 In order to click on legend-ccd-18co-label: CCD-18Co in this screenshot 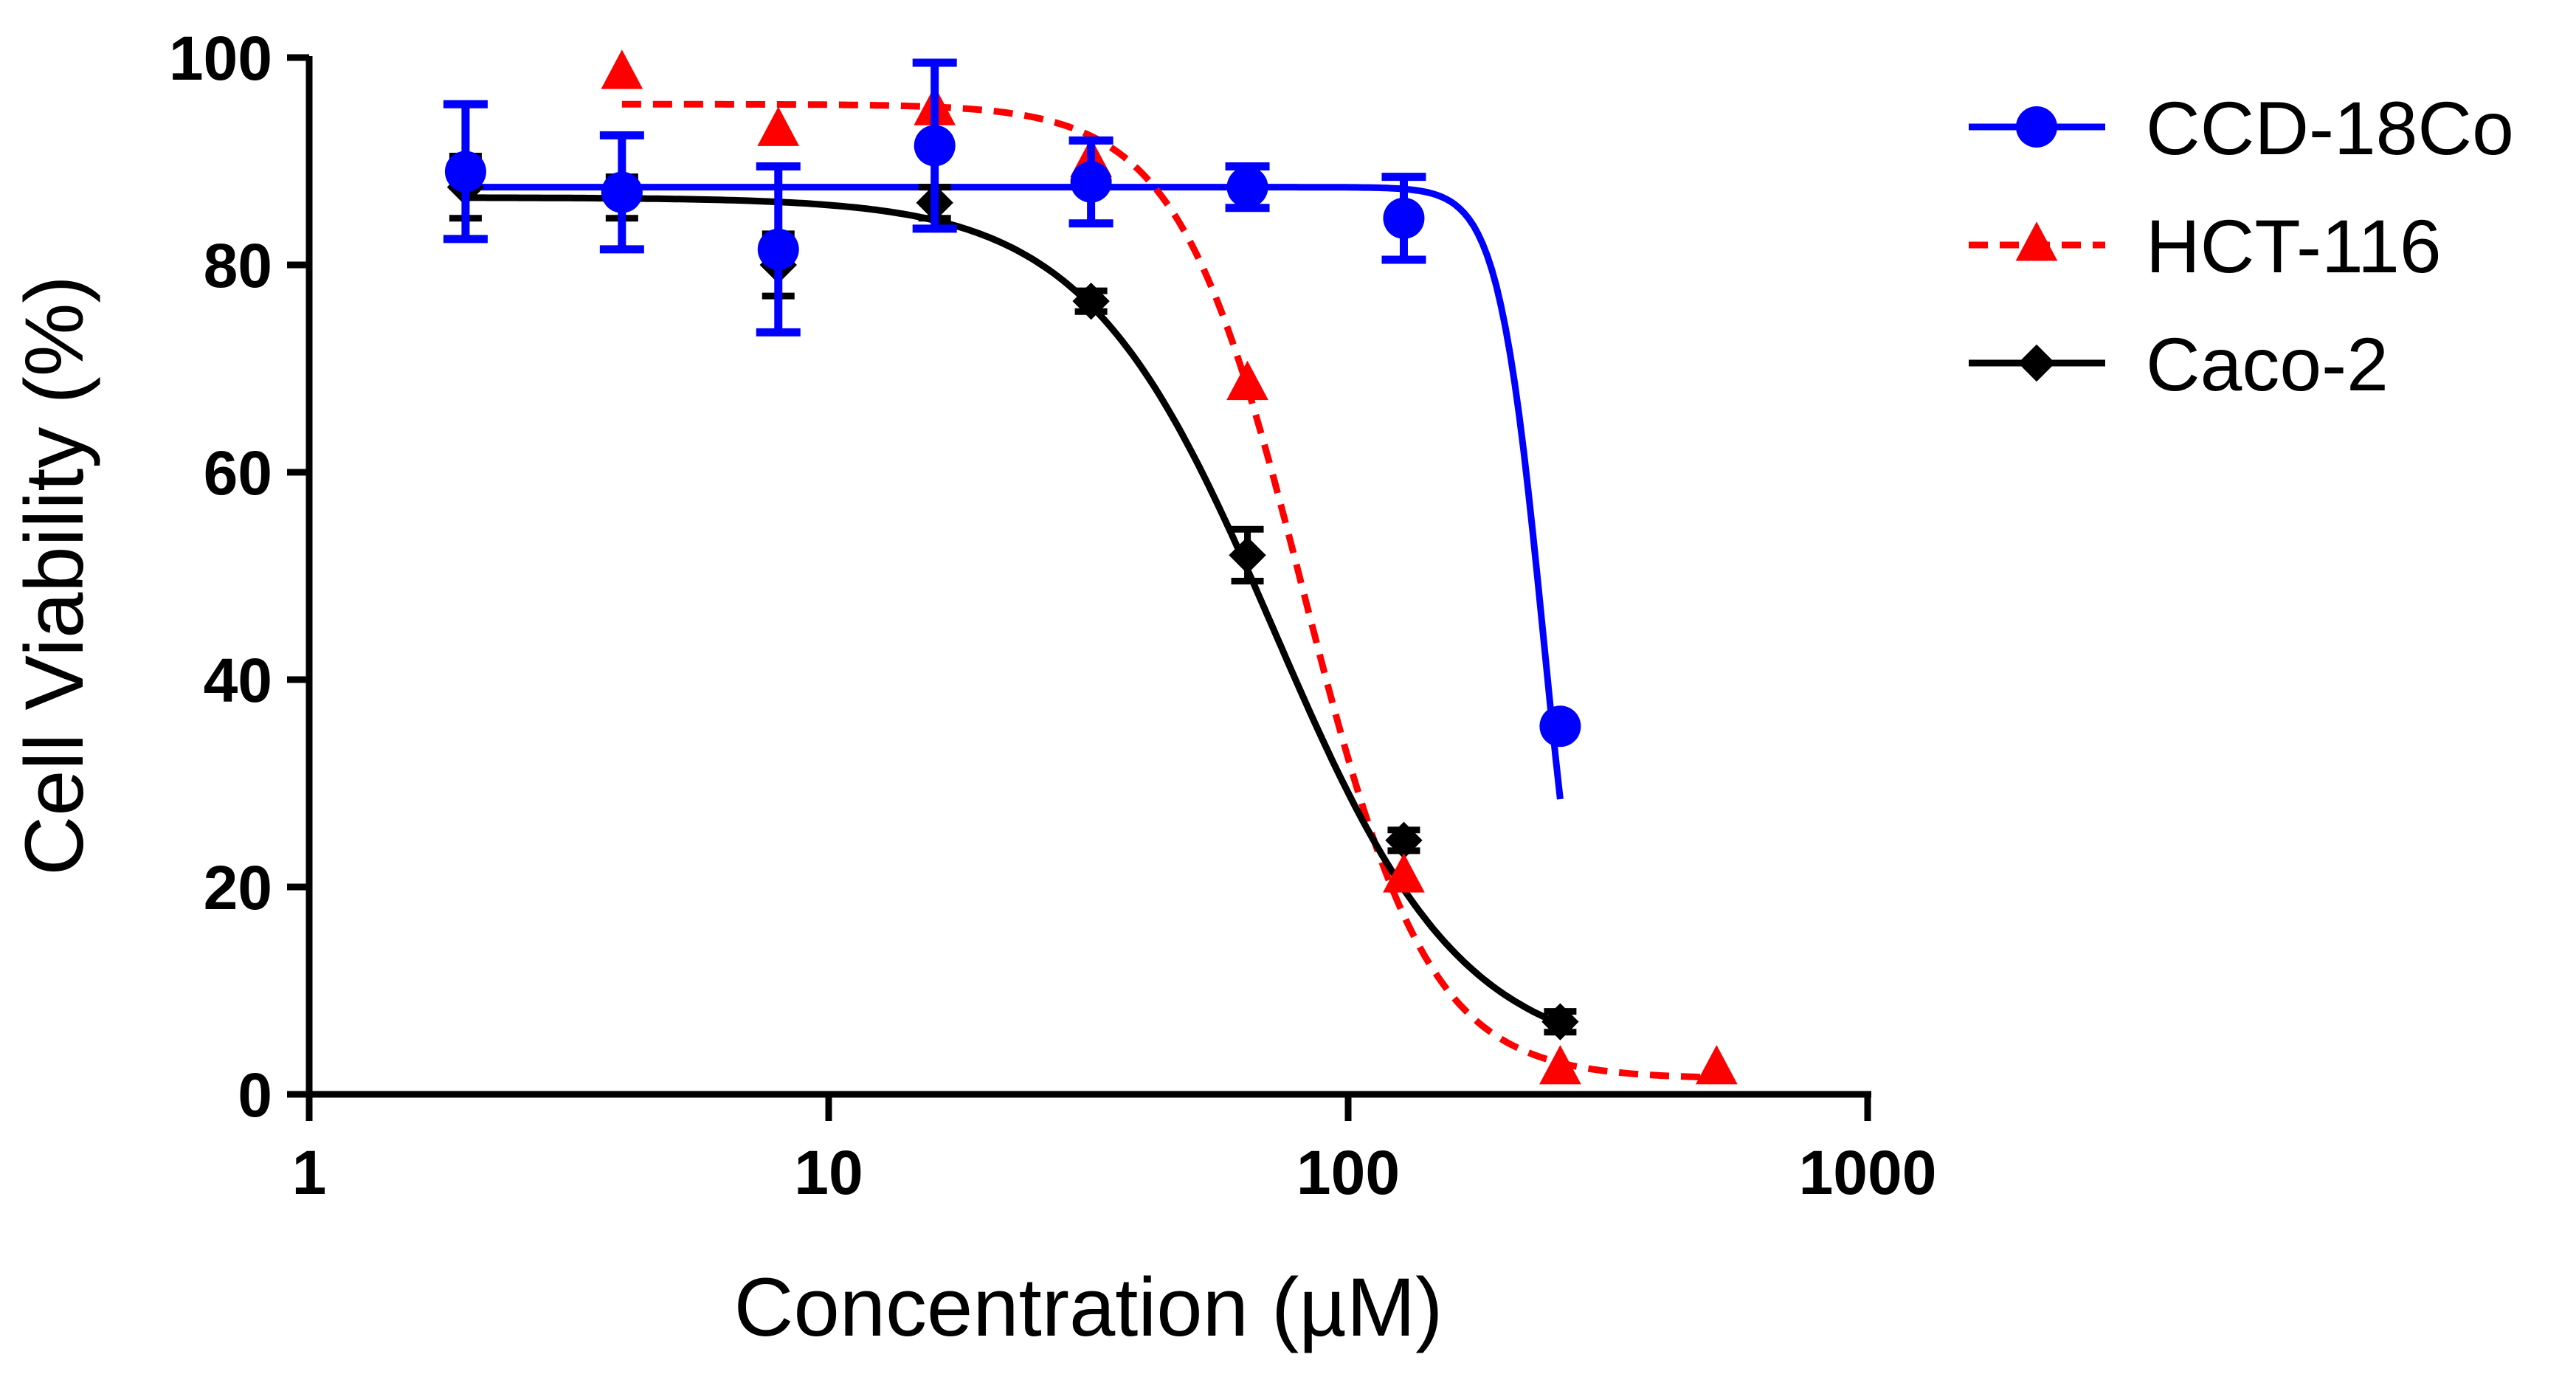, I will do `click(2330, 128)`.